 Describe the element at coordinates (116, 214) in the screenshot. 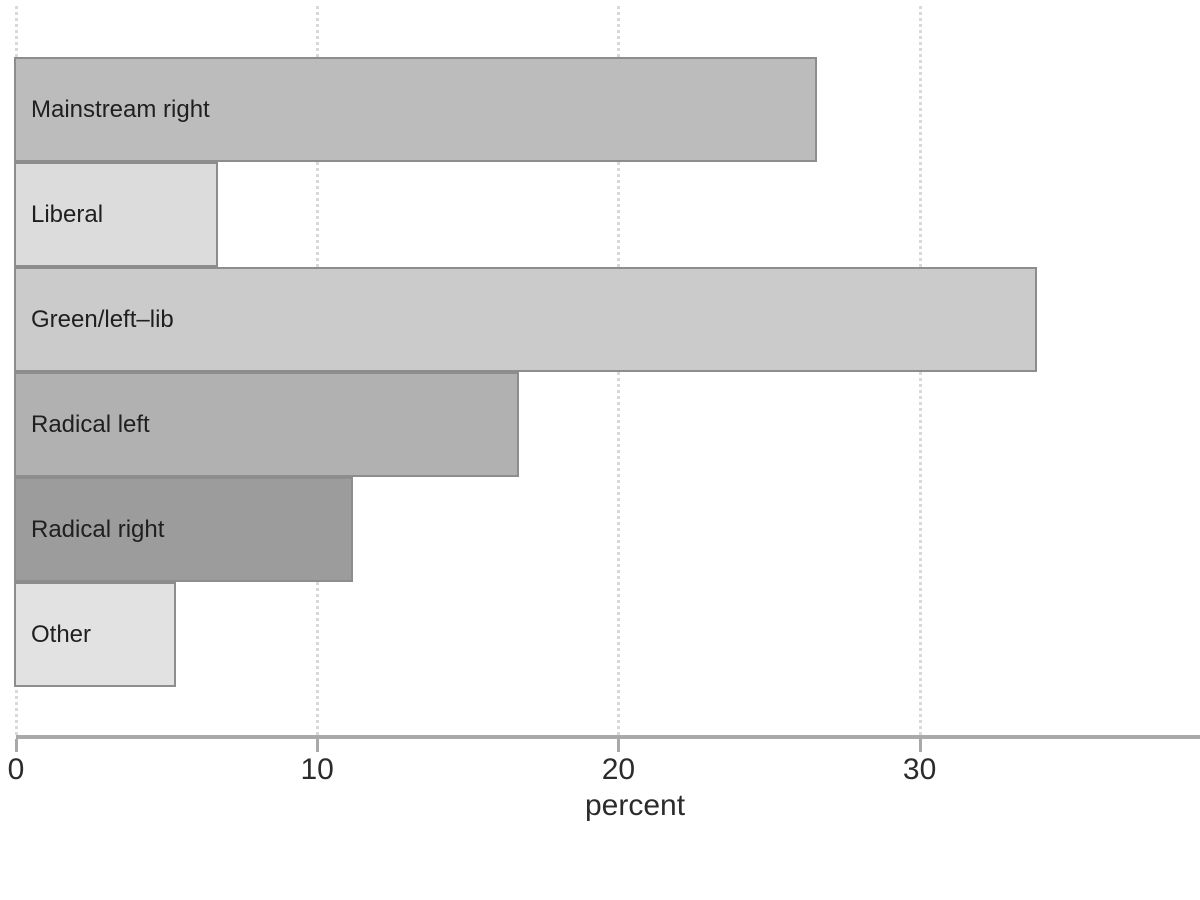

I see `bar: Liberal` at that location.